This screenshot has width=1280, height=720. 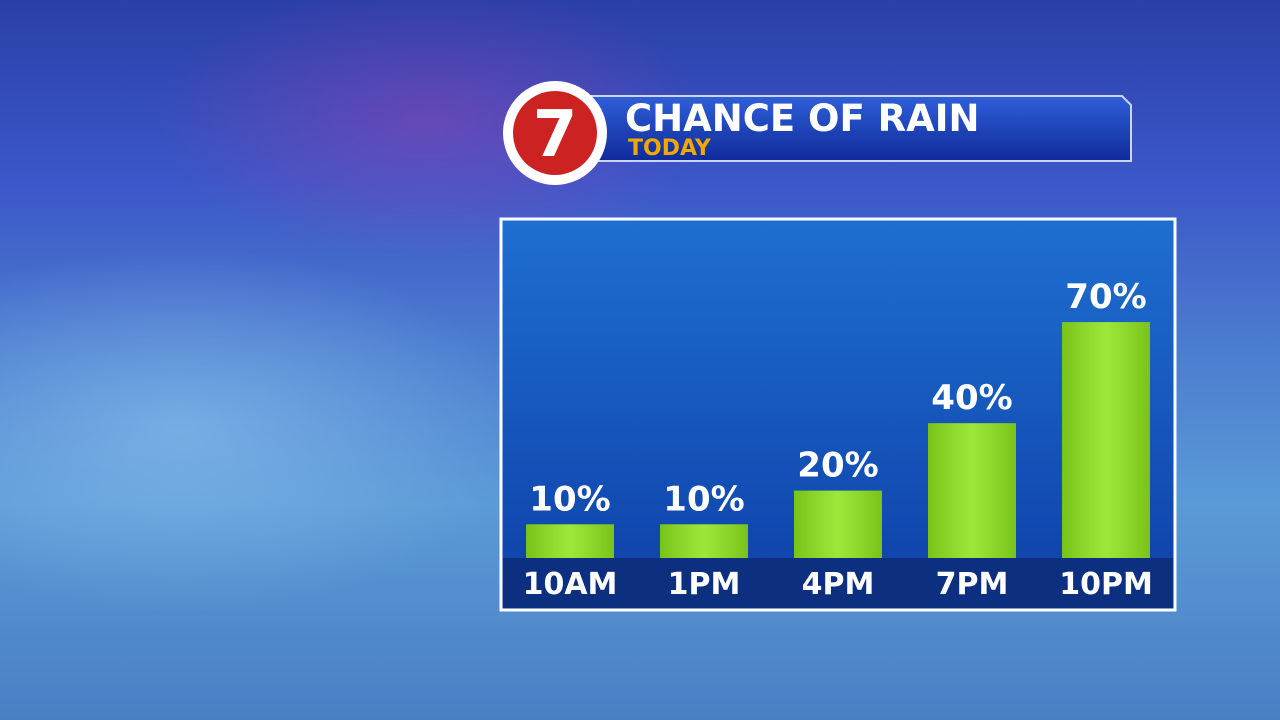 I want to click on x-tick-label: 4PM, so click(x=838, y=584).